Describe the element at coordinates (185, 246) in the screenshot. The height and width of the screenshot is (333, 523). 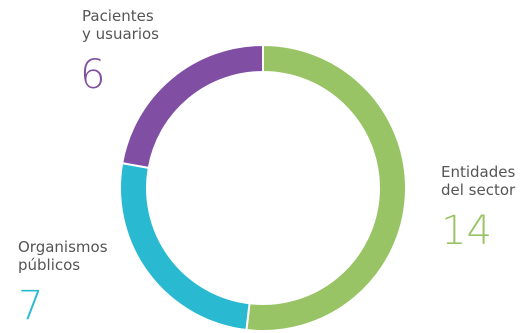
I see `slice-organismos-publicos` at that location.